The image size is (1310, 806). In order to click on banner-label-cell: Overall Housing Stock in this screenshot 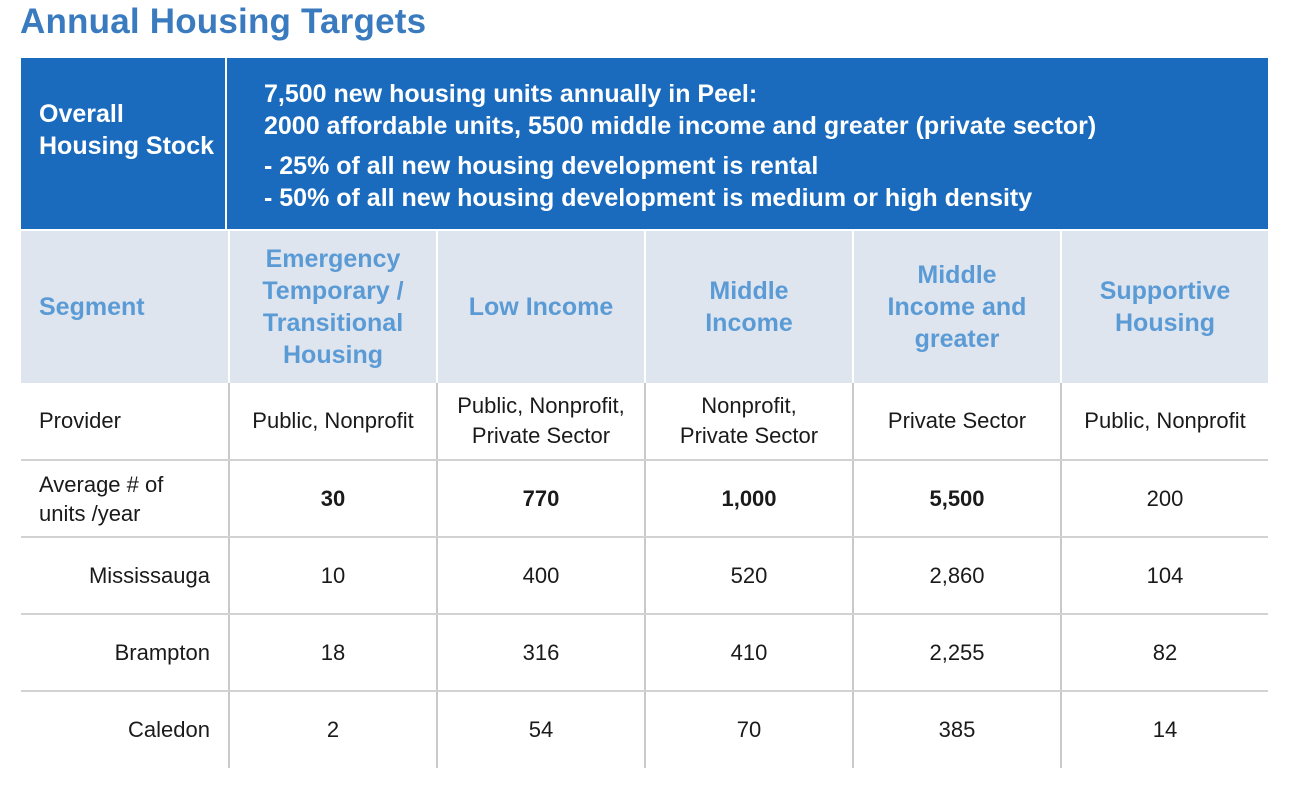, I will do `click(124, 143)`.